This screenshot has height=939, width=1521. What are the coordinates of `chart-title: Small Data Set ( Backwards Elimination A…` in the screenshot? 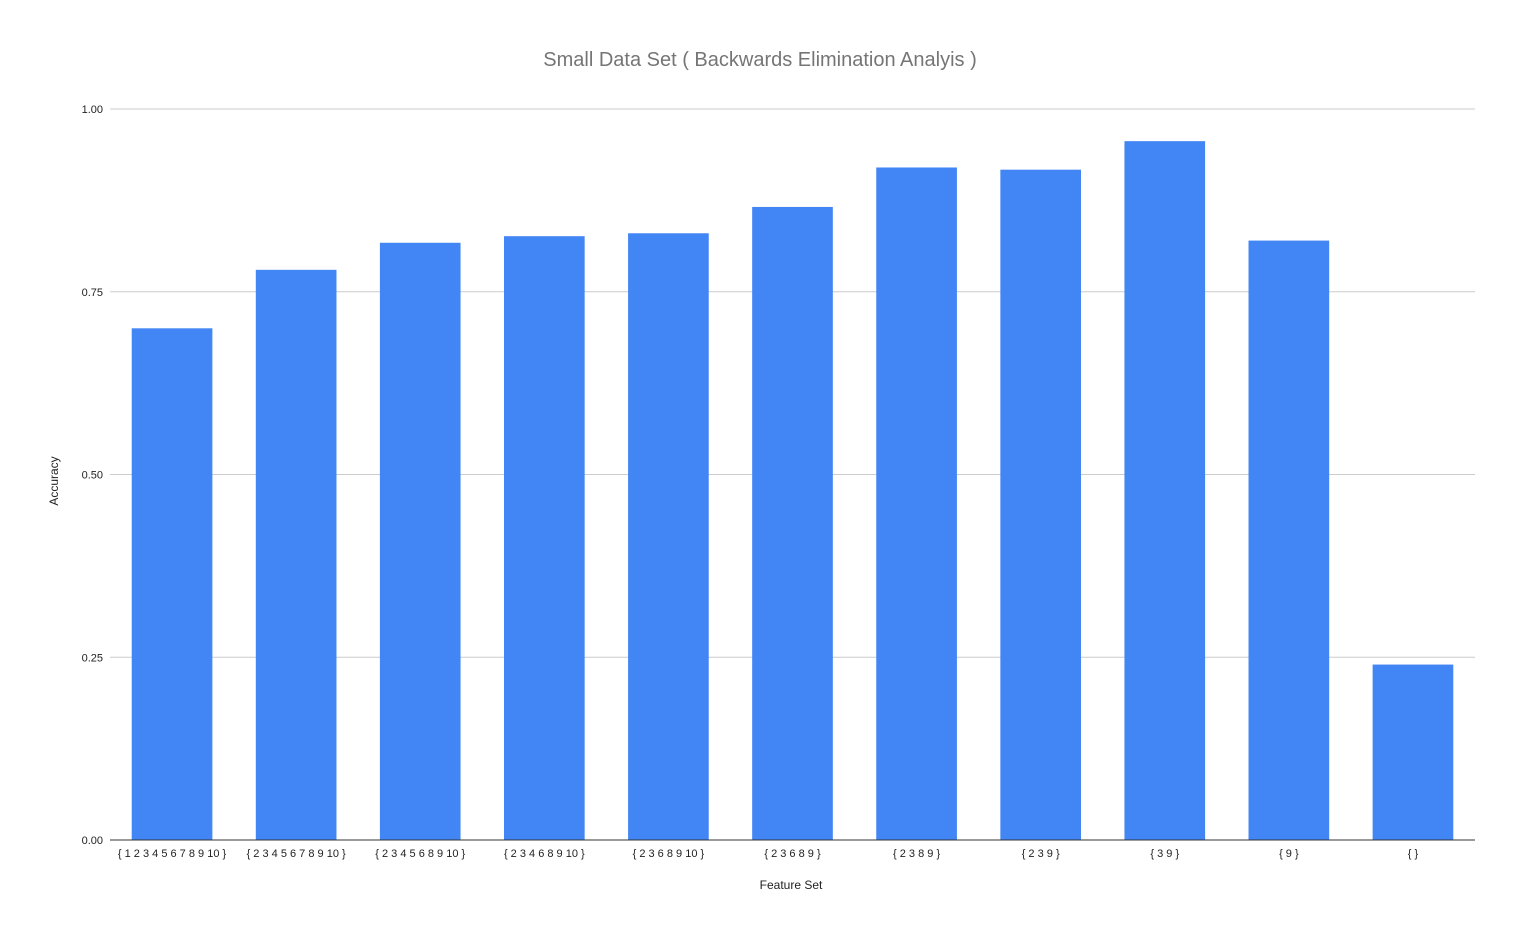 It's located at (760, 60).